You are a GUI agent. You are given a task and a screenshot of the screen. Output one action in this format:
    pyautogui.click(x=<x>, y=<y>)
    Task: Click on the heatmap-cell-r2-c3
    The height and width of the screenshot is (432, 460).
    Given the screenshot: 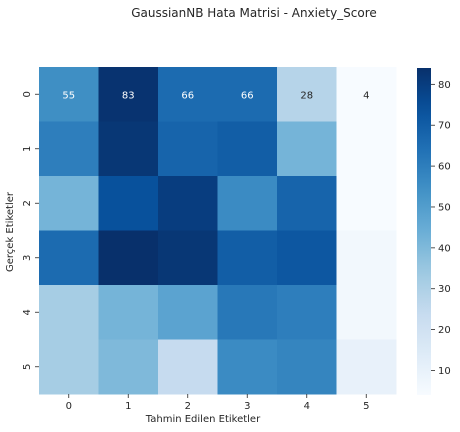 What is the action you would take?
    pyautogui.click(x=247, y=203)
    